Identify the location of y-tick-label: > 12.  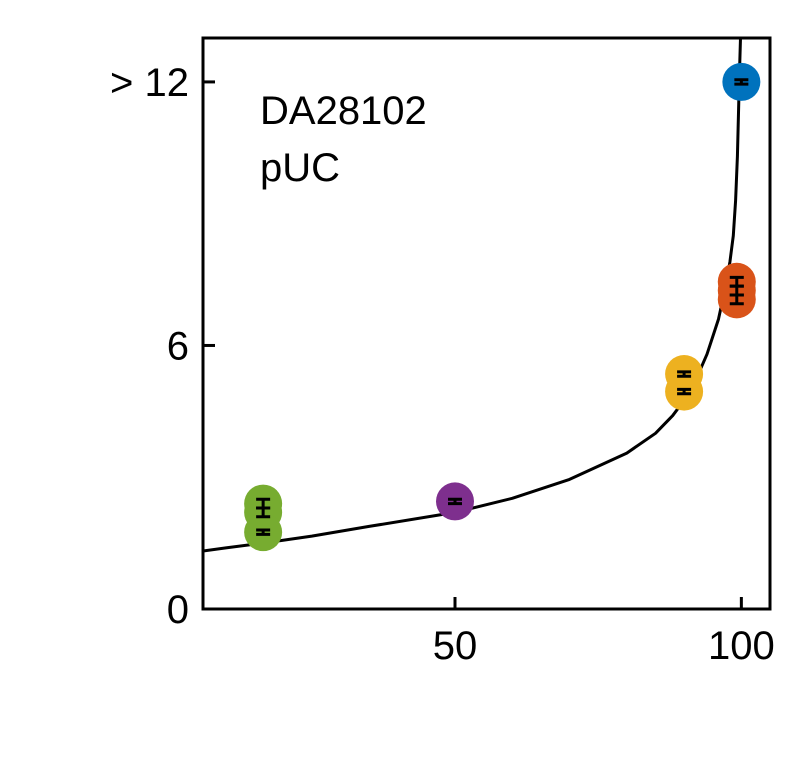
(149, 83).